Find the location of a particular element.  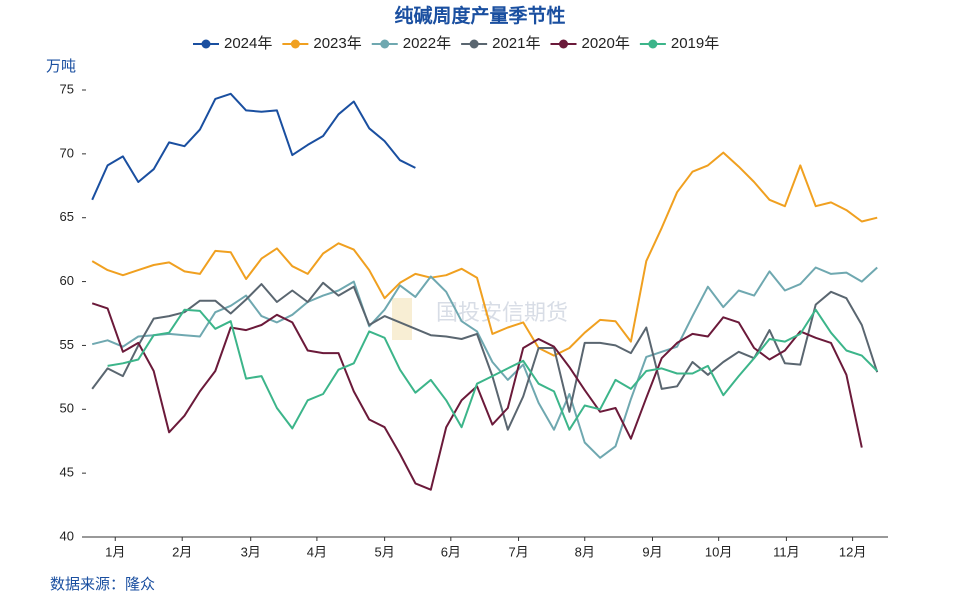

source: 数据来源：隆众 is located at coordinates (102, 584).